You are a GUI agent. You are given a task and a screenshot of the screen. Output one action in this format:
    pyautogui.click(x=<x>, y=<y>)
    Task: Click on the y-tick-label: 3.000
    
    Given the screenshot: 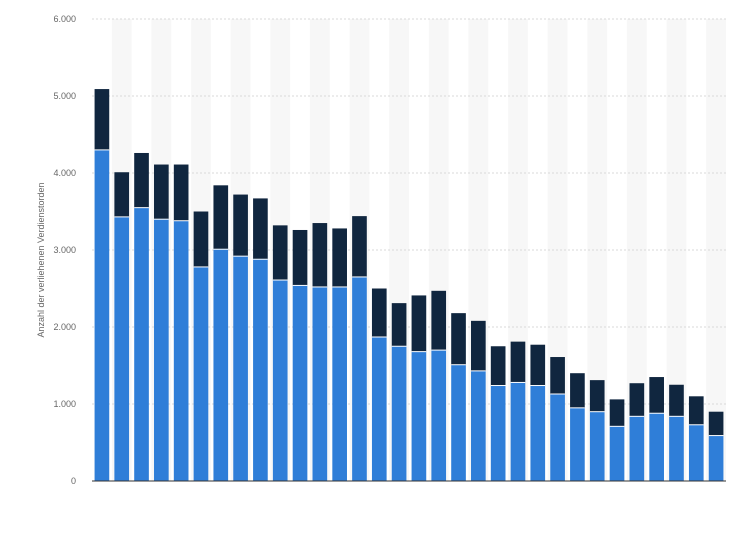 What is the action you would take?
    pyautogui.click(x=64, y=250)
    